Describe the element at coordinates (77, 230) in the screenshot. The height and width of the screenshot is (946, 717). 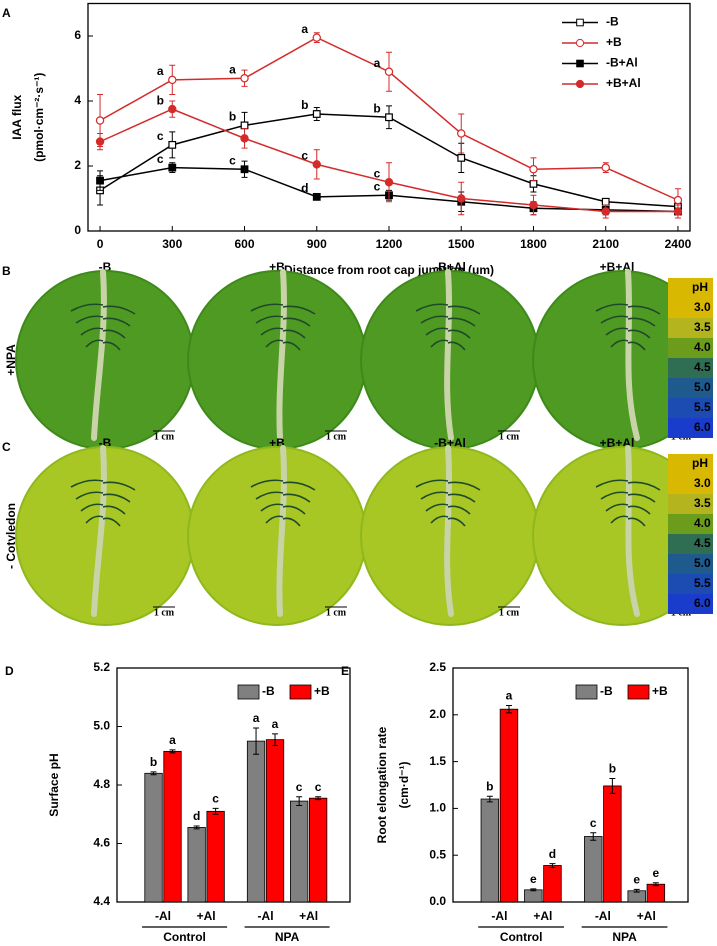
I see `y-tick-label: 0` at that location.